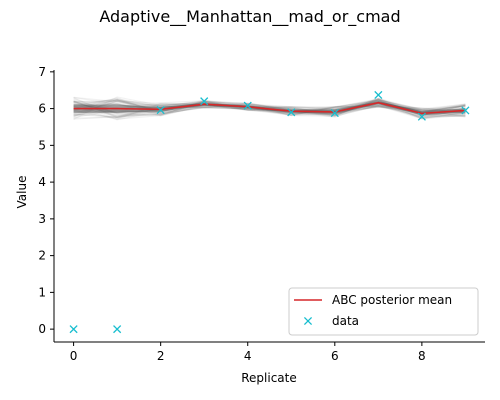 The height and width of the screenshot is (400, 500). Describe the element at coordinates (392, 300) in the screenshot. I see `legend-label: ABC posterior mean` at that location.